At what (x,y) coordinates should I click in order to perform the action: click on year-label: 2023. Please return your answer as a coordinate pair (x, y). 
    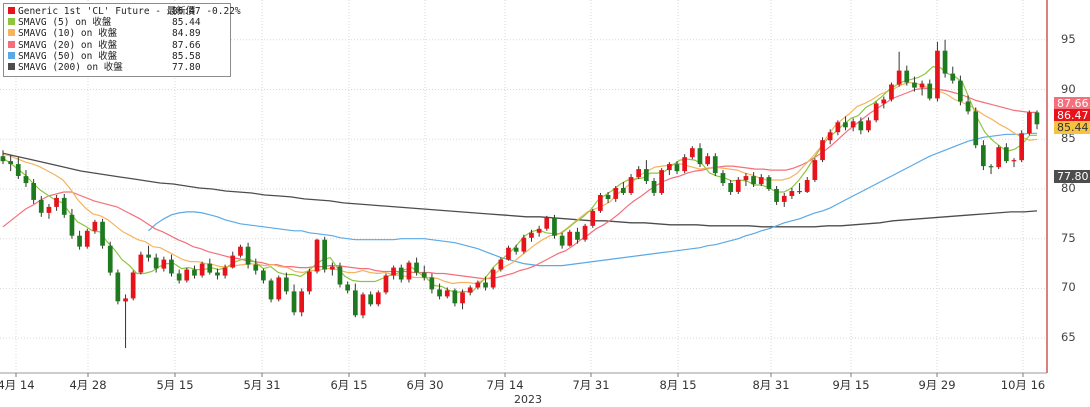
    Looking at the image, I should click on (528, 399).